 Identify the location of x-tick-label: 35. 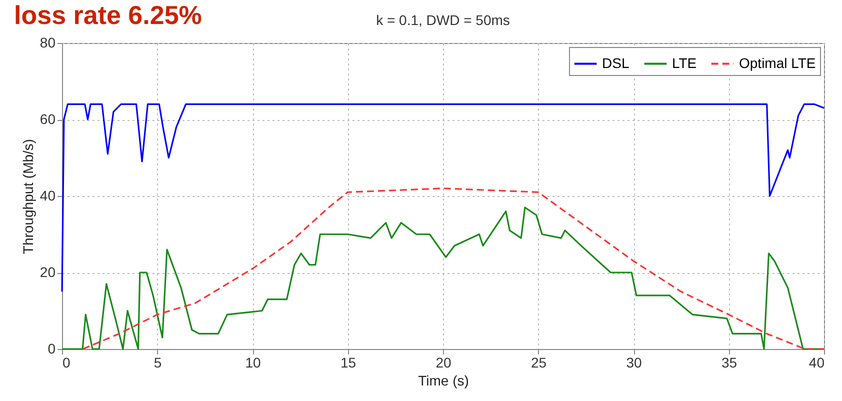
(729, 362).